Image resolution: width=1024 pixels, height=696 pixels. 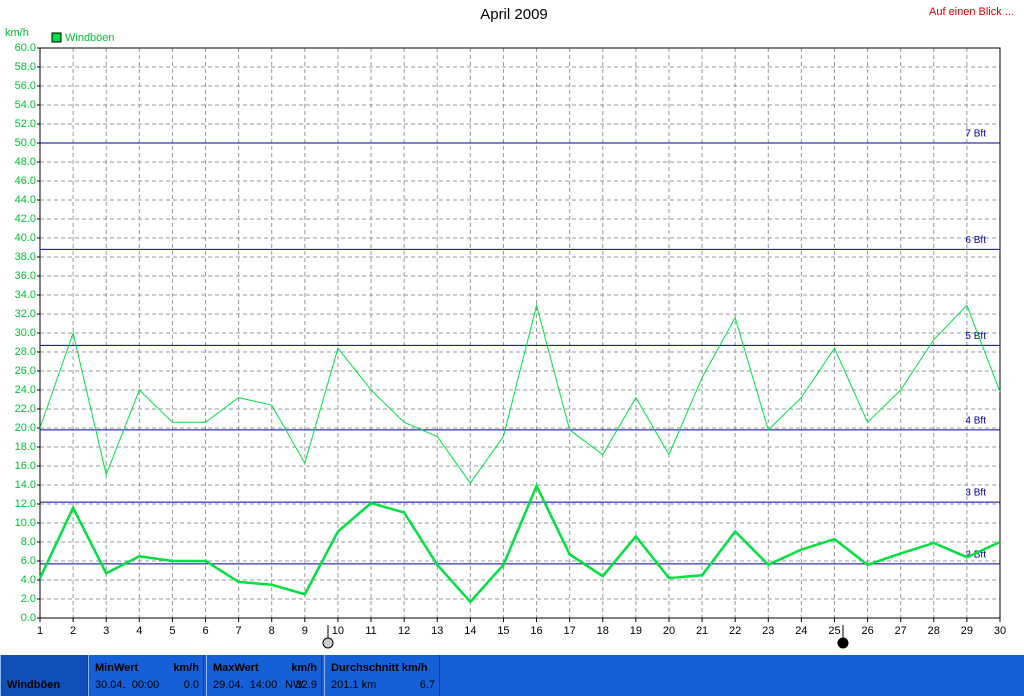 I want to click on max-dir: NW, so click(x=294, y=685).